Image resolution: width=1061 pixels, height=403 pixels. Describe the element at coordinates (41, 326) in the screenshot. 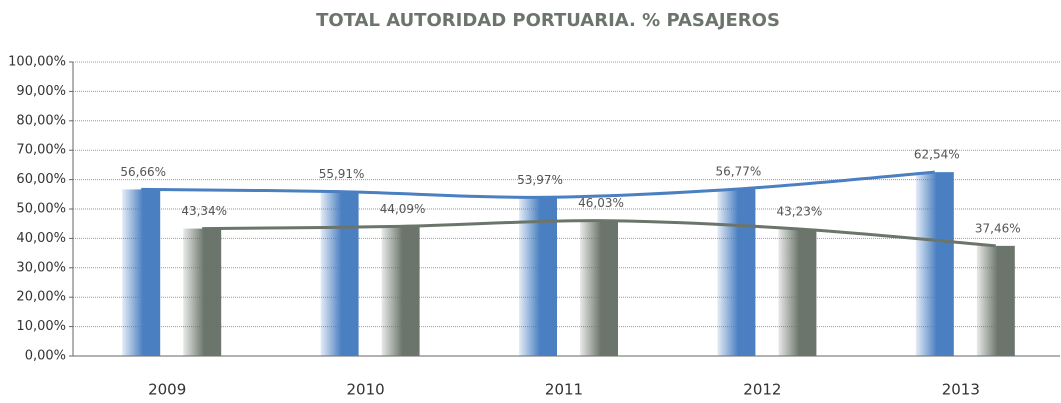

I see `y-tick-label: 10,00%` at that location.